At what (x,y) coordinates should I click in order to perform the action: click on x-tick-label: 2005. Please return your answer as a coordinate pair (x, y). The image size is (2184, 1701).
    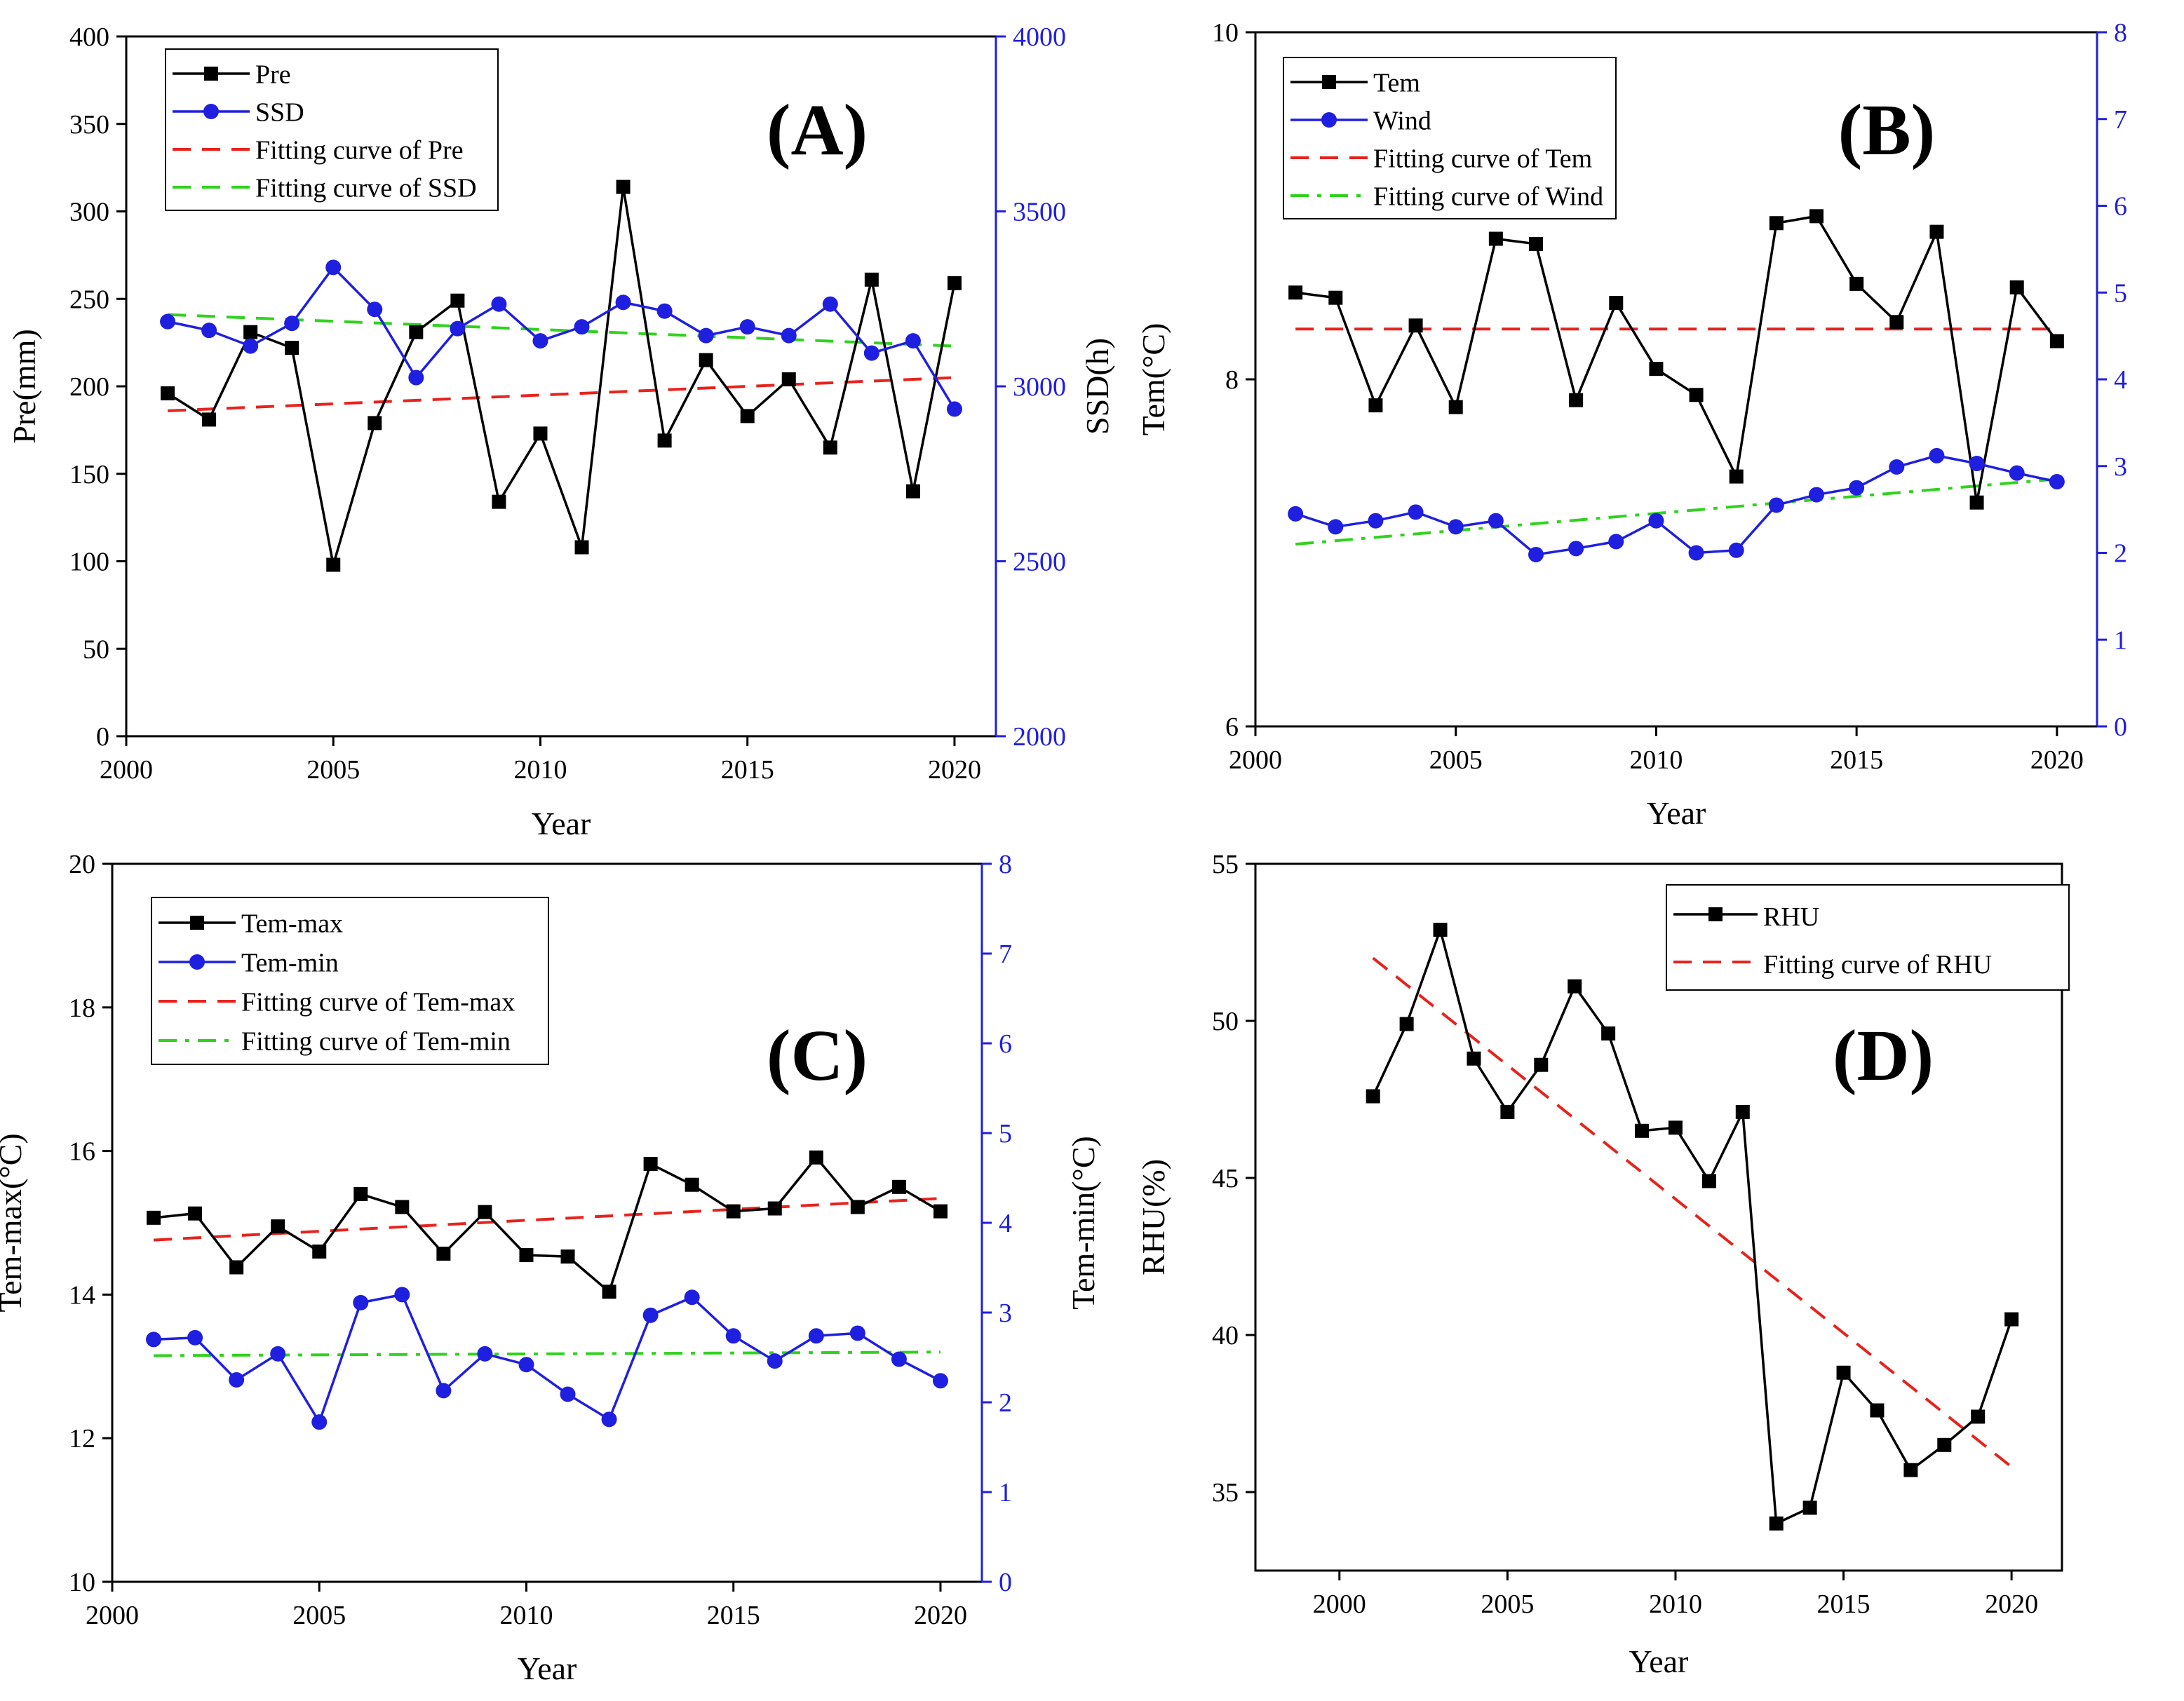
    Looking at the image, I should click on (1507, 1604).